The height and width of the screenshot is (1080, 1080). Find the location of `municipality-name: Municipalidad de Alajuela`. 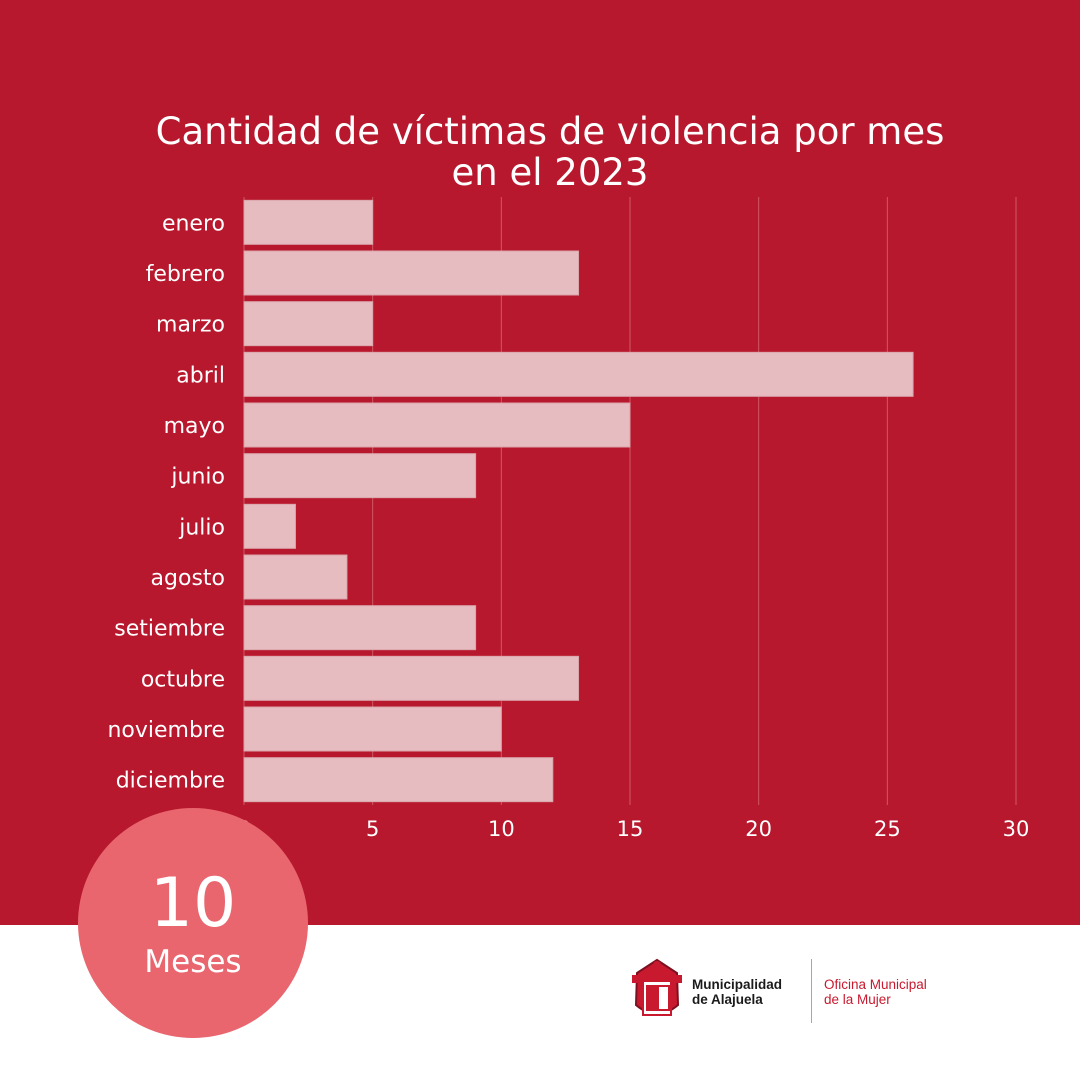

municipality-name: Municipalidad de Alajuela is located at coordinates (737, 992).